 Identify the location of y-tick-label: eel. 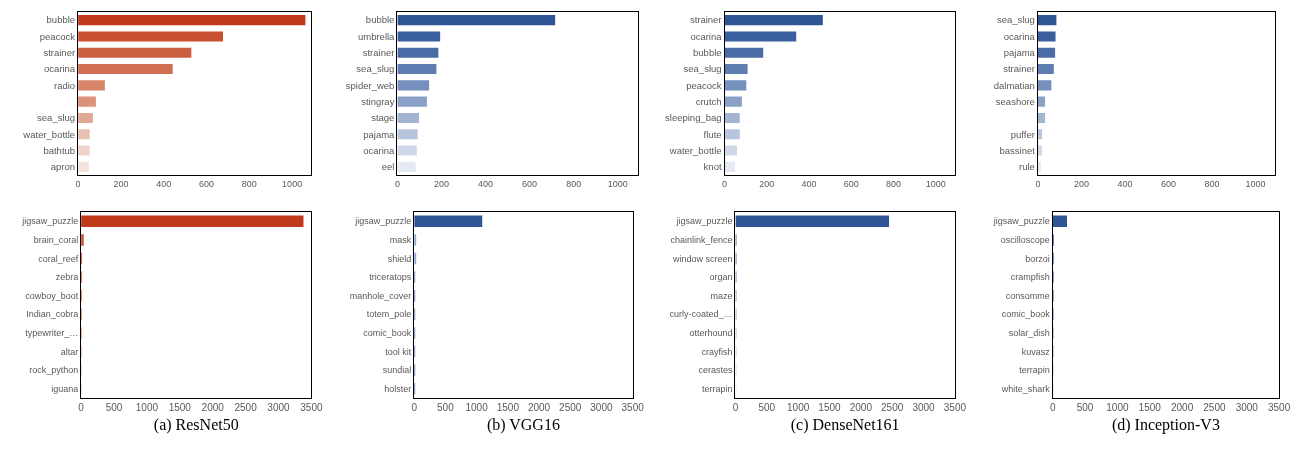
(388, 167).